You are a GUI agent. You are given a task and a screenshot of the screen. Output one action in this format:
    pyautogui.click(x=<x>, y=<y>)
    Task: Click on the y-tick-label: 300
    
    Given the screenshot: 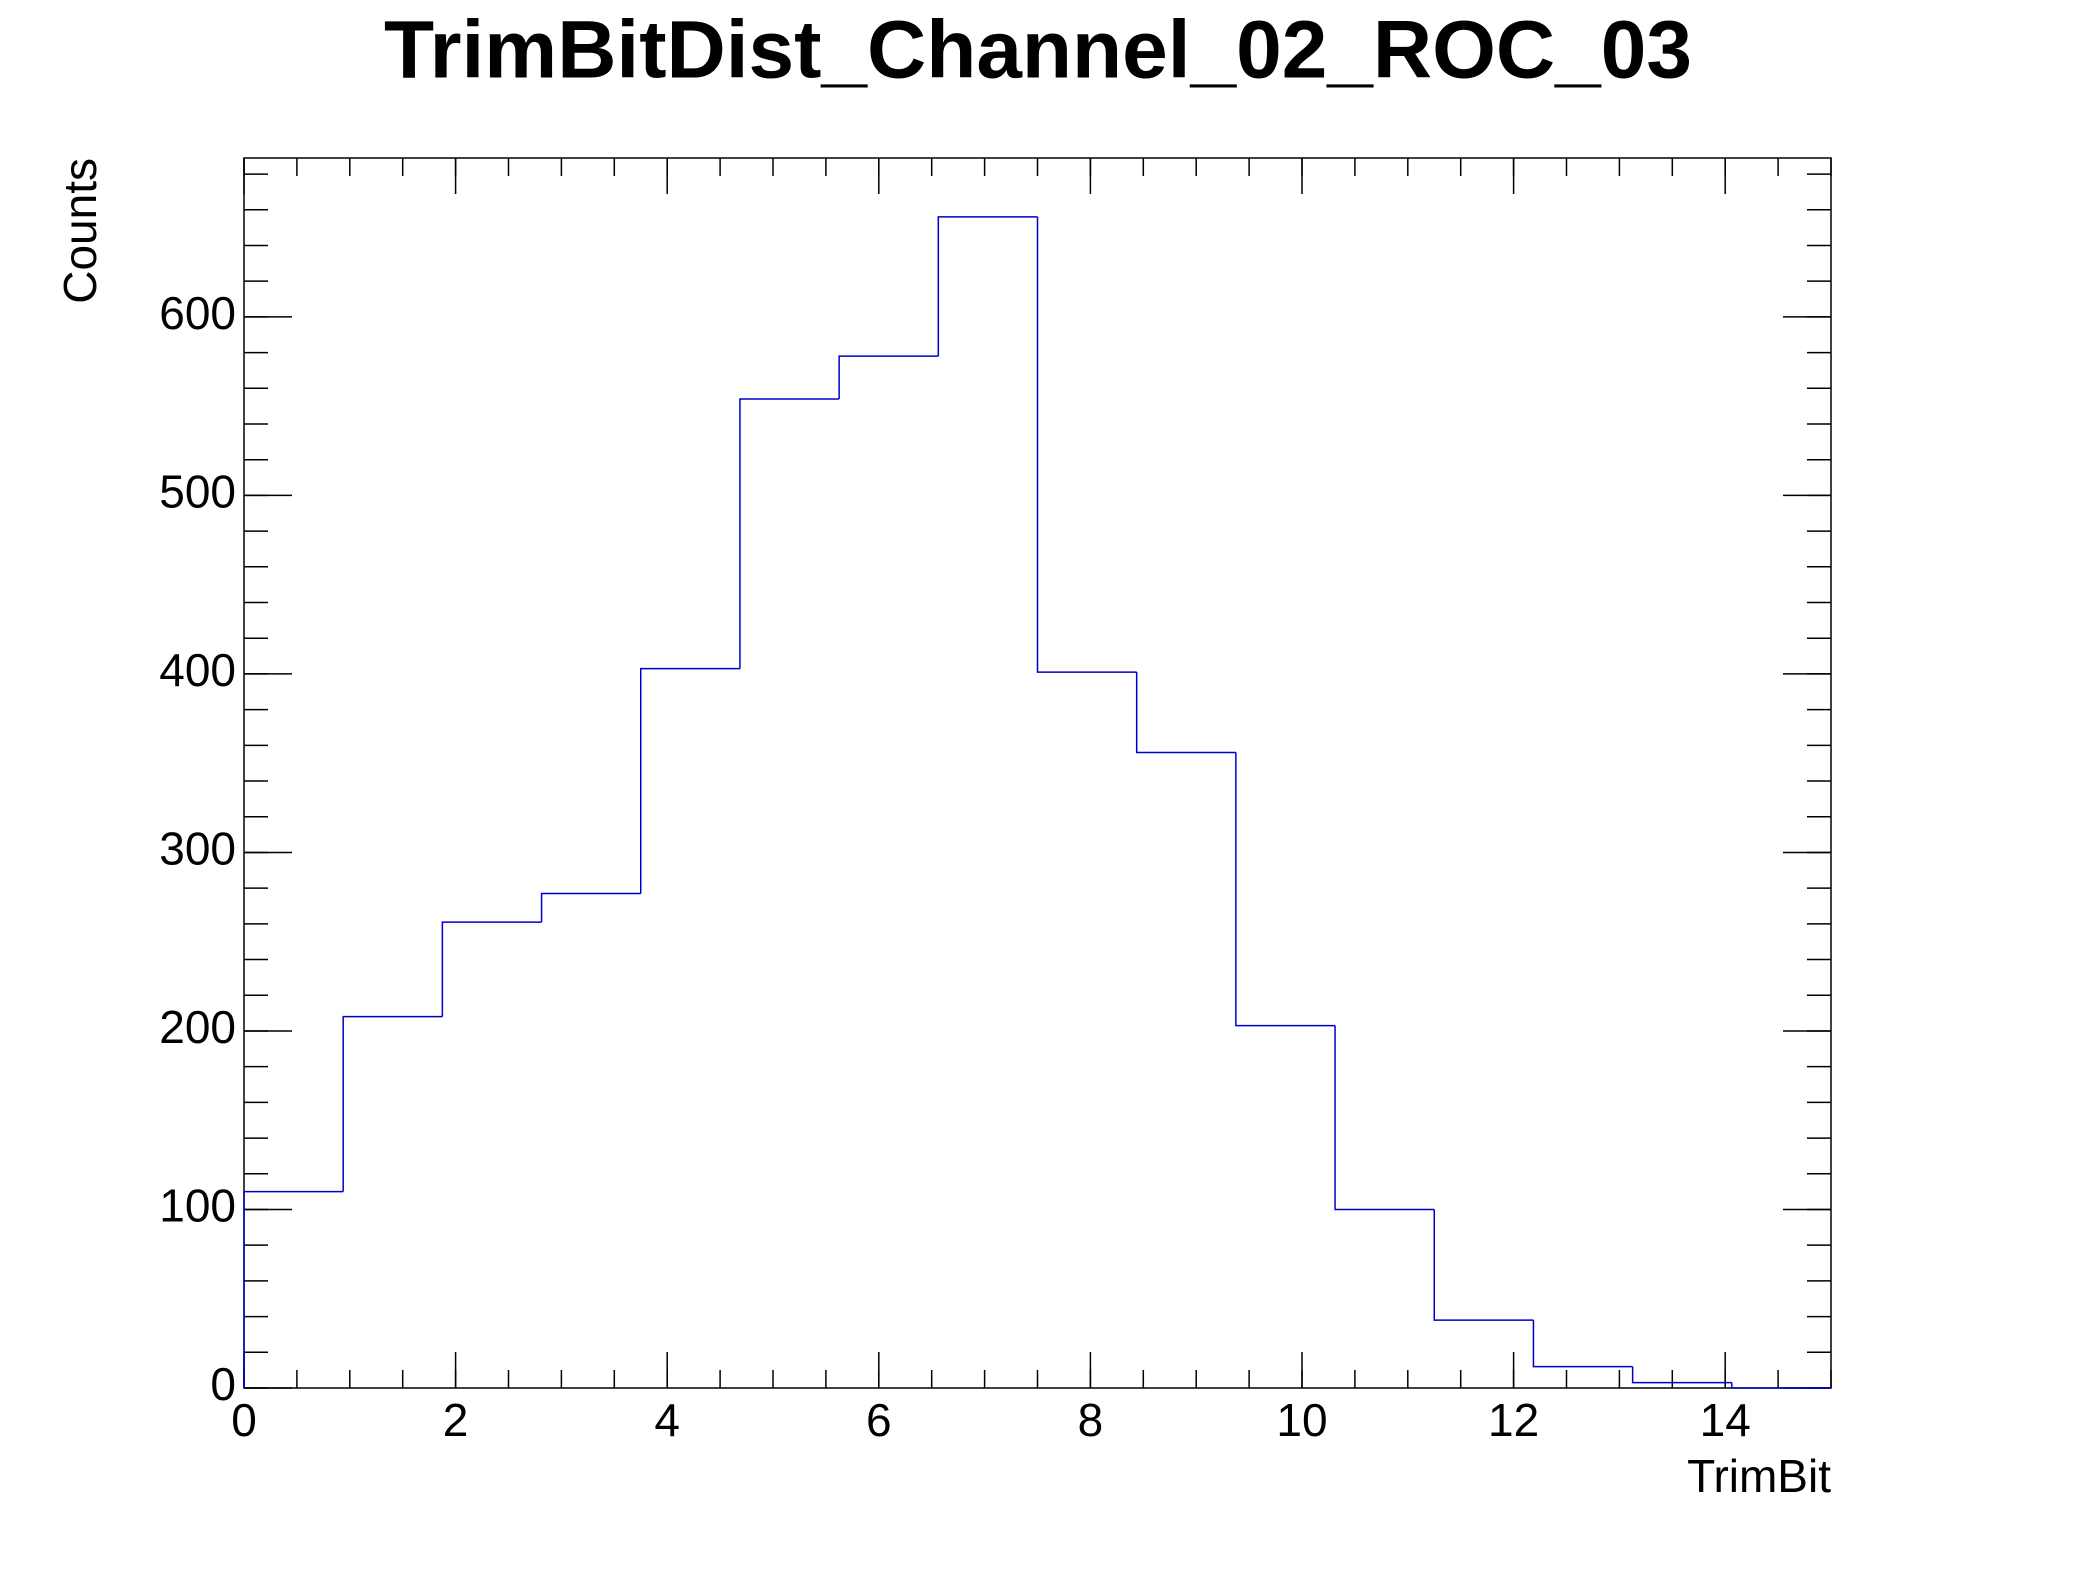 What is the action you would take?
    pyautogui.click(x=197, y=849)
    